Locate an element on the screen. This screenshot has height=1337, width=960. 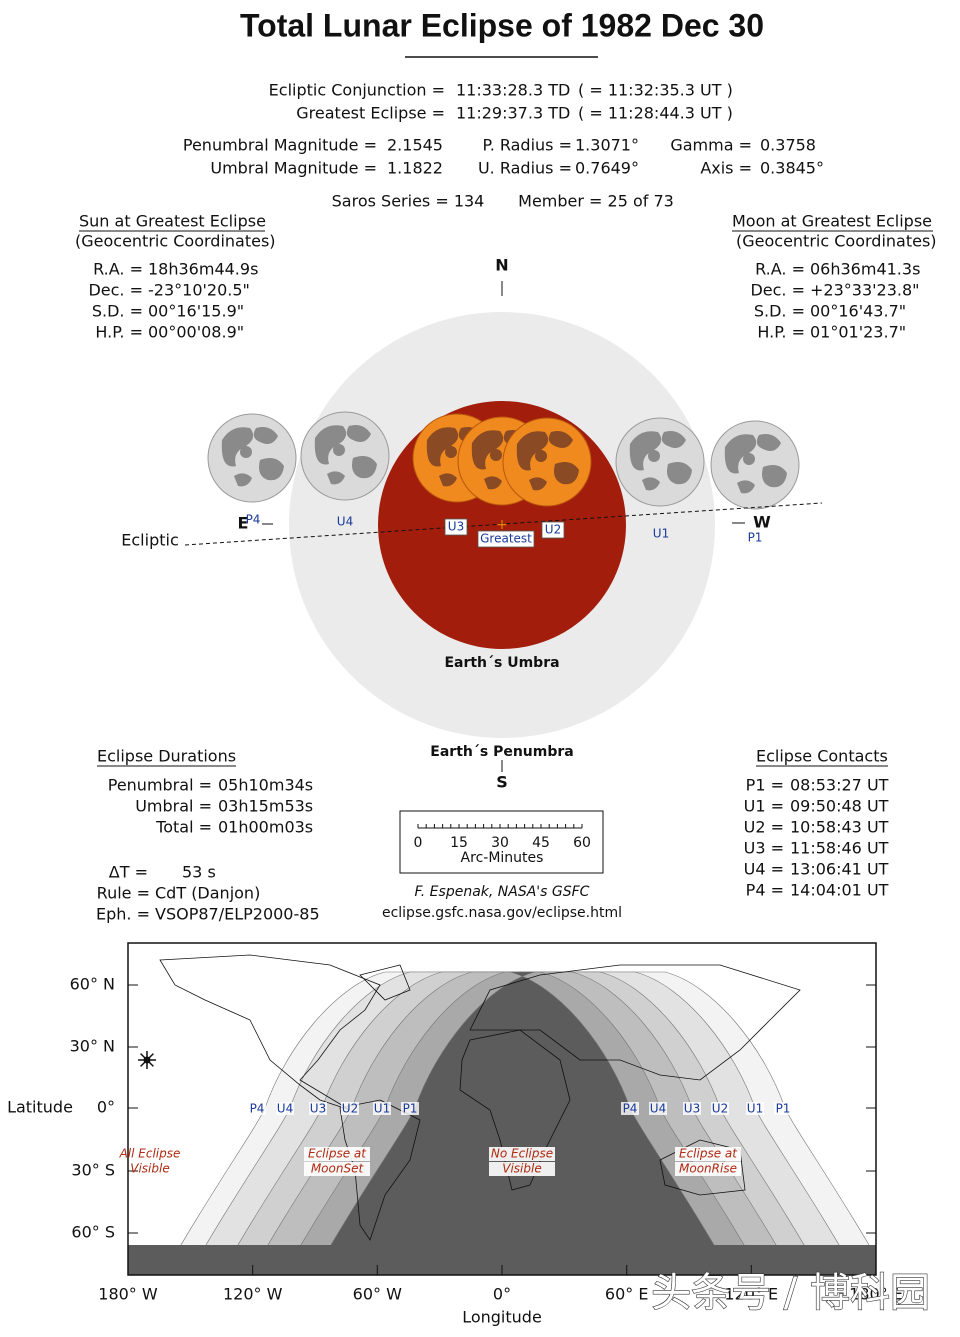
label: 1.1822 is located at coordinates (415, 168).